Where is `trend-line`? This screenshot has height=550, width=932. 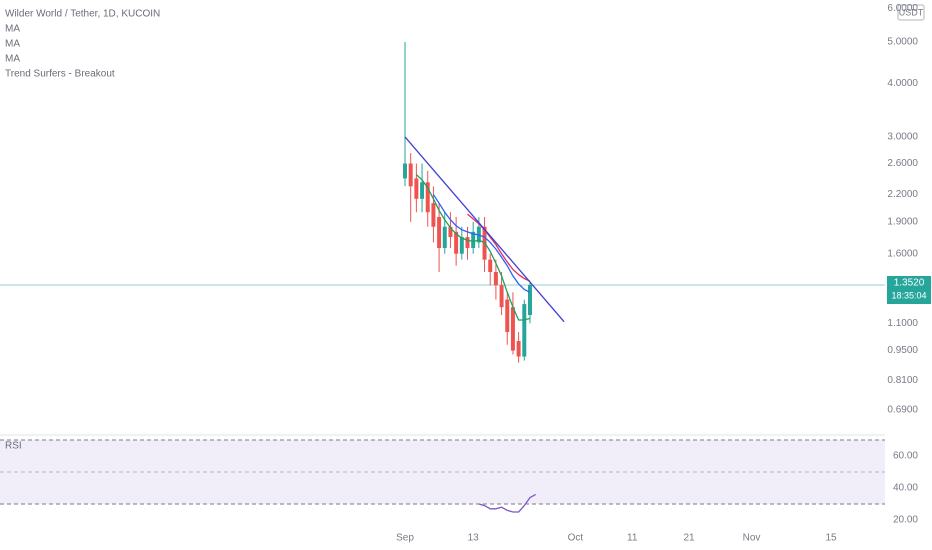 trend-line is located at coordinates (484, 229).